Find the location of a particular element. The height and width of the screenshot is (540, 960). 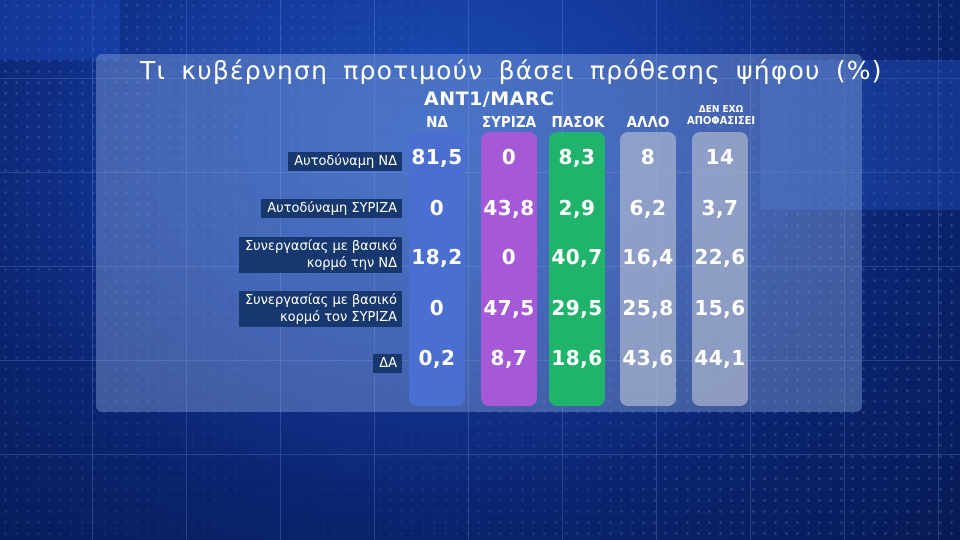

cell: 16,4 is located at coordinates (648, 257).